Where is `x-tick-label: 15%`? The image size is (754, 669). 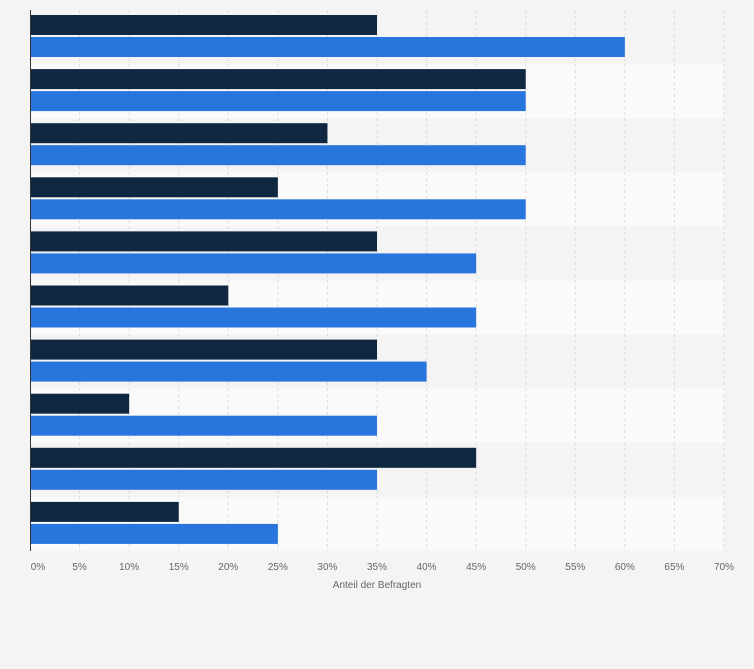 x-tick-label: 15% is located at coordinates (179, 567).